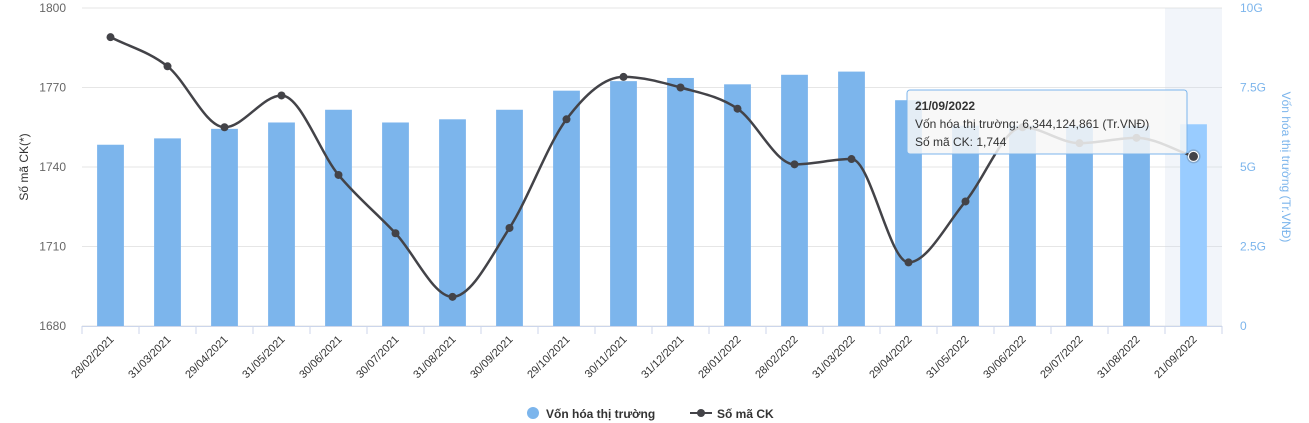 This screenshot has width=1309, height=423. Describe the element at coordinates (745, 414) in the screenshot. I see `legend-item-symbol-count: Số mã CK` at that location.